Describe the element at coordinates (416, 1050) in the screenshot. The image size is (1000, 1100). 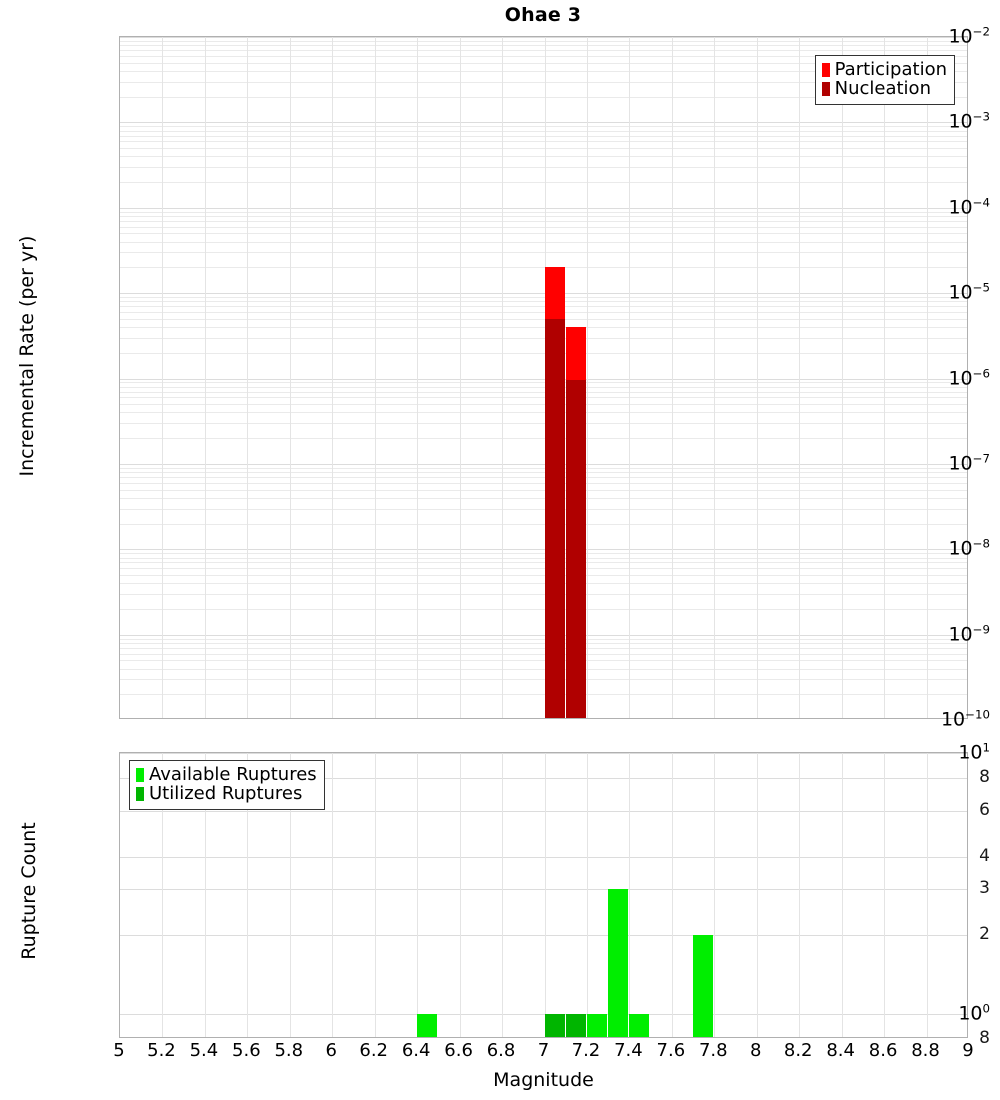
I see `x-tick-label: 6.4` at that location.